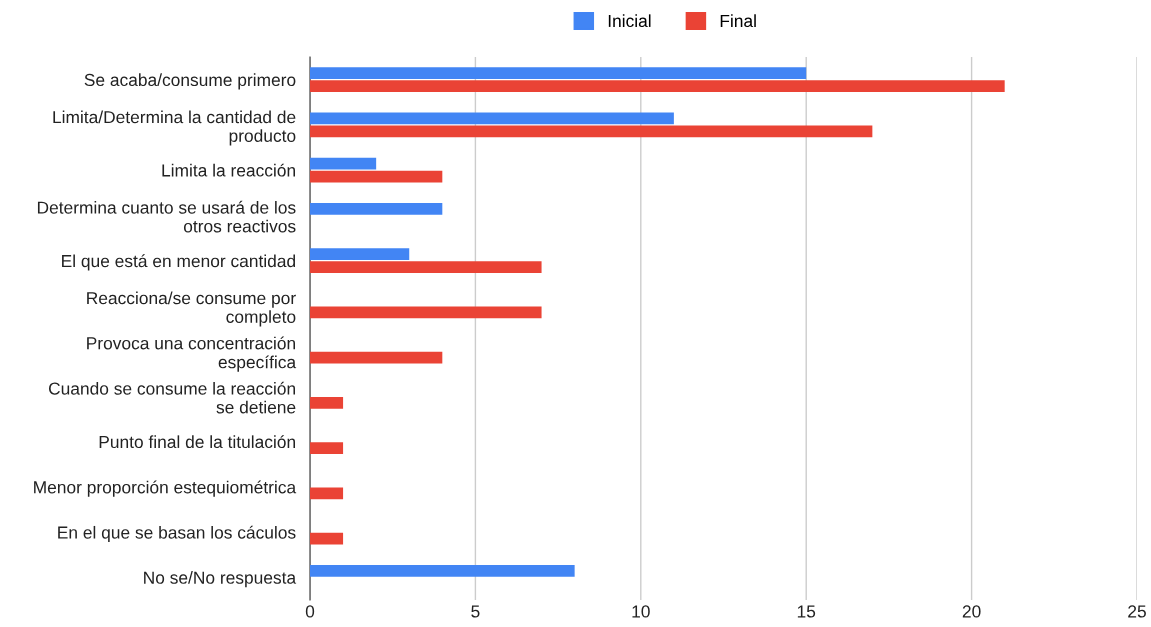  What do you see at coordinates (165, 488) in the screenshot?
I see `y-tick-label: Menor proporción estequiométrica` at bounding box center [165, 488].